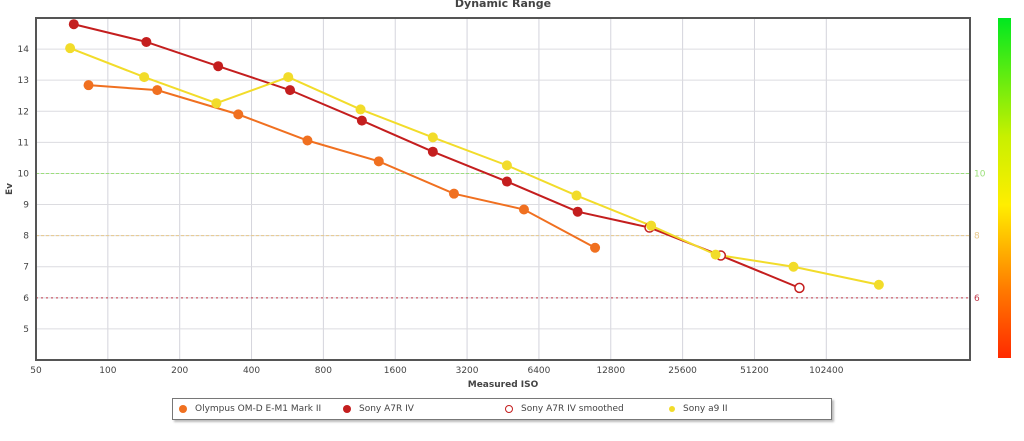 The image size is (1024, 441). What do you see at coordinates (26, 330) in the screenshot?
I see `y-tick-label: 5` at bounding box center [26, 330].